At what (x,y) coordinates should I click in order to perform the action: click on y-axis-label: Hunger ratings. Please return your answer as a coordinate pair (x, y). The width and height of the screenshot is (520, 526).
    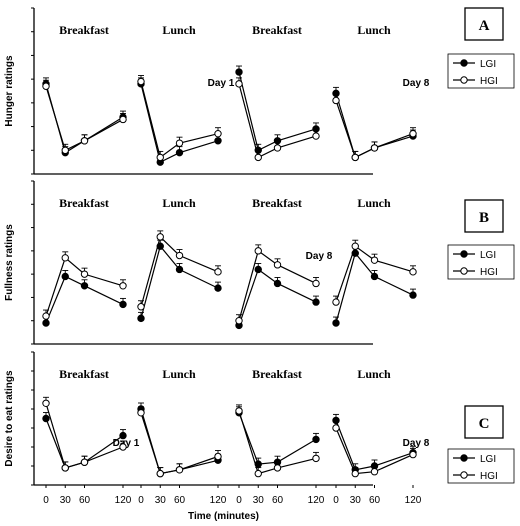
    Looking at the image, I should click on (9, 91).